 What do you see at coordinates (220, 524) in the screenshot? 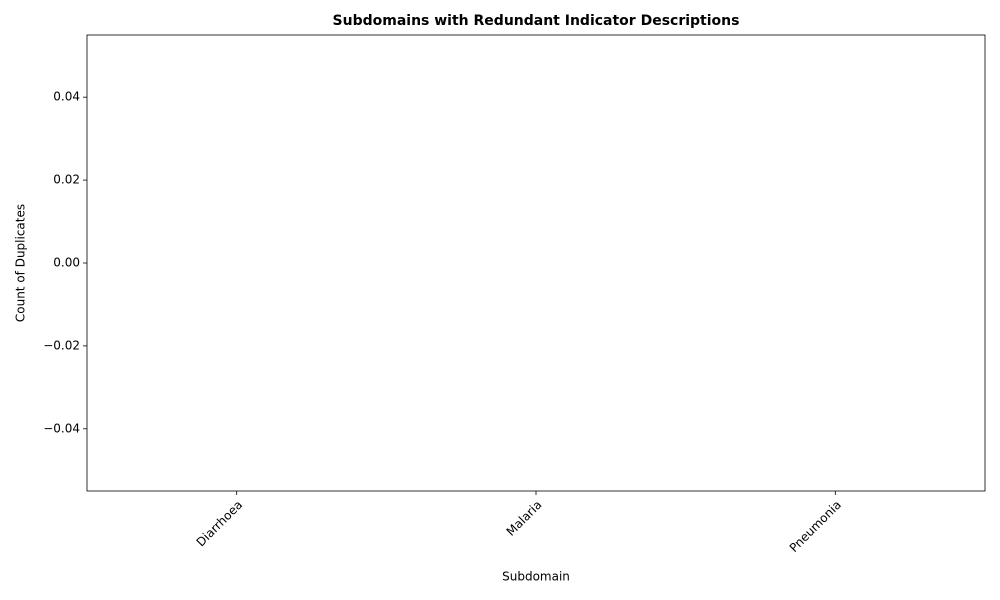
I see `x-tick-label: Diarrhoea` at bounding box center [220, 524].